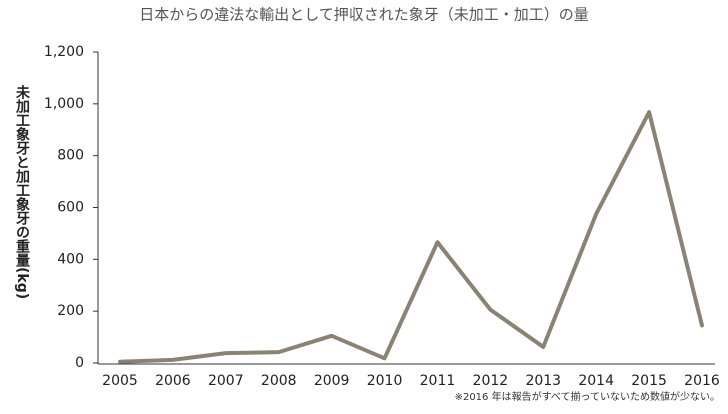  I want to click on y-tick-label: 600, so click(70, 208).